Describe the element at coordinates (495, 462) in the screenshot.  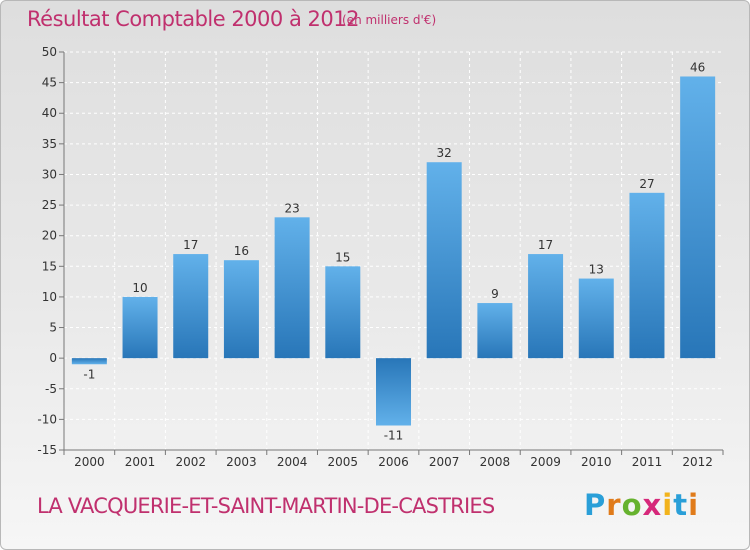
I see `x-tick-label: 2008` at that location.